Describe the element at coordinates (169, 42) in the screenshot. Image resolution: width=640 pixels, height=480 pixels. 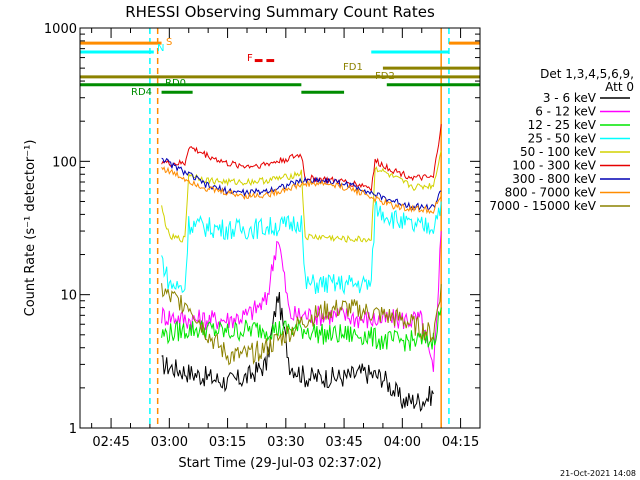
I see `state-bar-label: S` at that location.